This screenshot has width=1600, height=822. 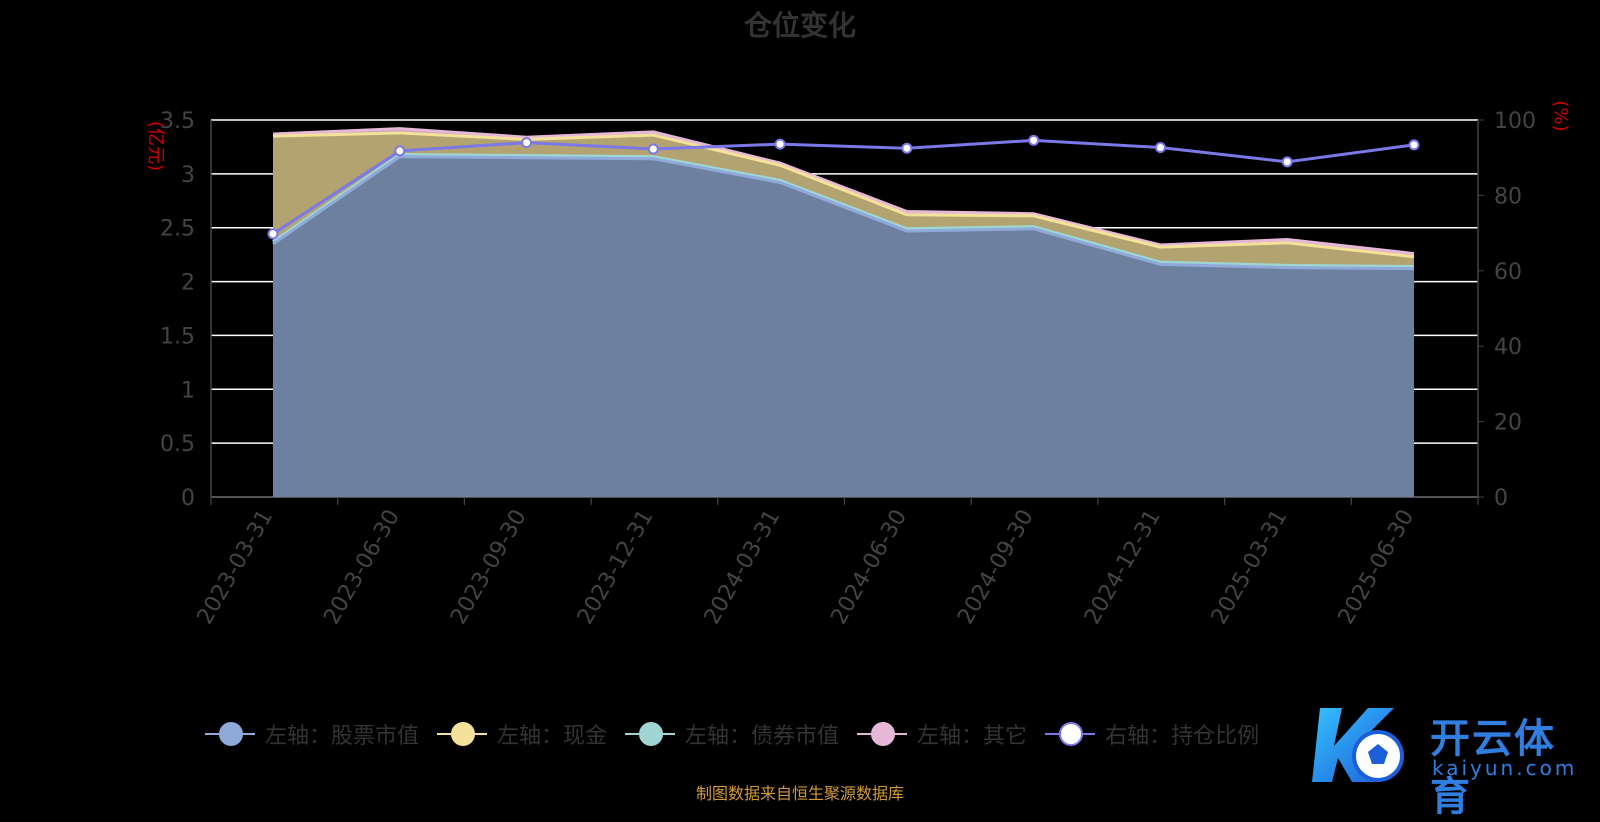 I want to click on right-tick-label: 20, so click(x=1508, y=423).